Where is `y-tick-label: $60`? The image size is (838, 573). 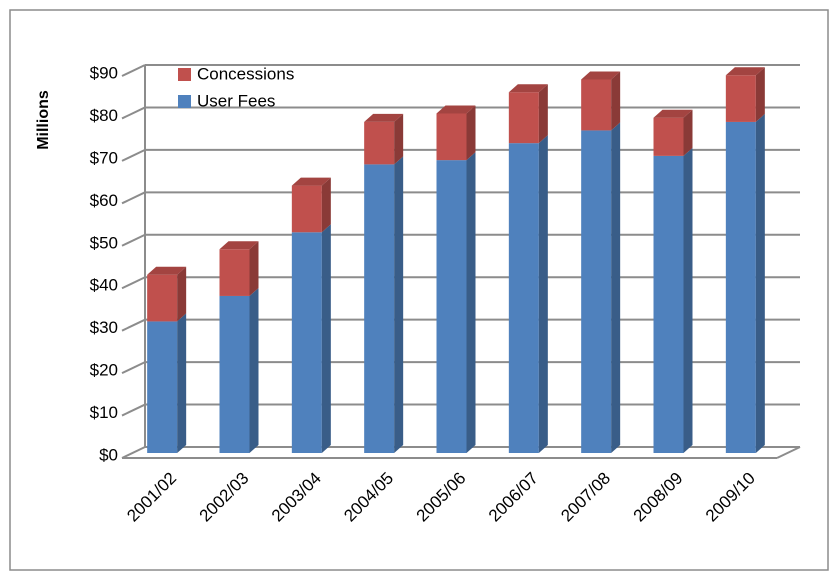 y-tick-label: $60 is located at coordinates (104, 200).